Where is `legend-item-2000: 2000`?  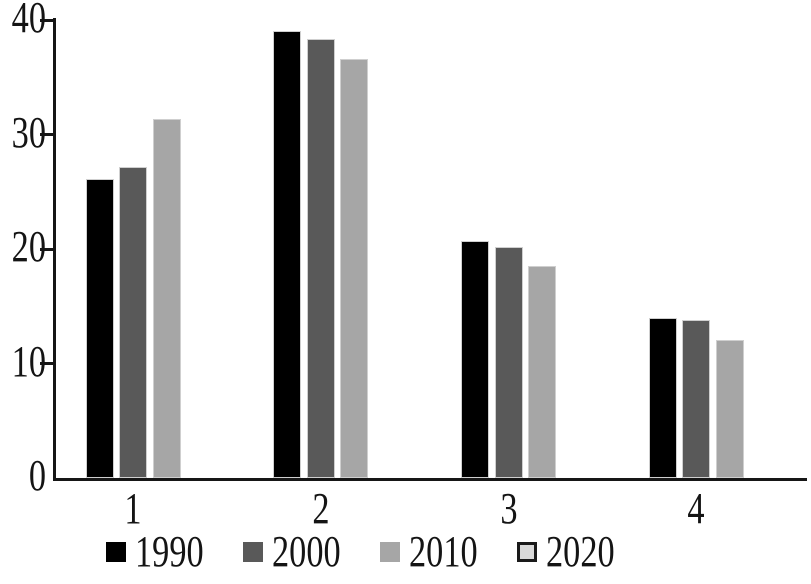
legend-item-2000: 2000 is located at coordinates (301, 552).